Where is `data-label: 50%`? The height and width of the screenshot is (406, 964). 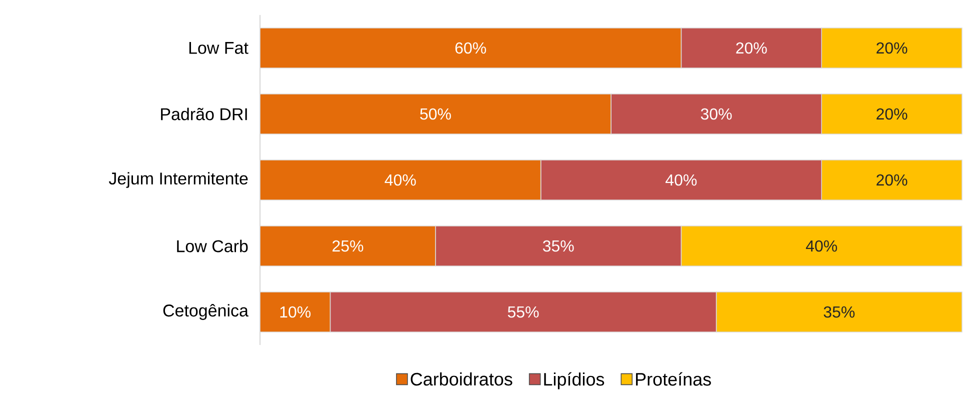 data-label: 50% is located at coordinates (435, 114).